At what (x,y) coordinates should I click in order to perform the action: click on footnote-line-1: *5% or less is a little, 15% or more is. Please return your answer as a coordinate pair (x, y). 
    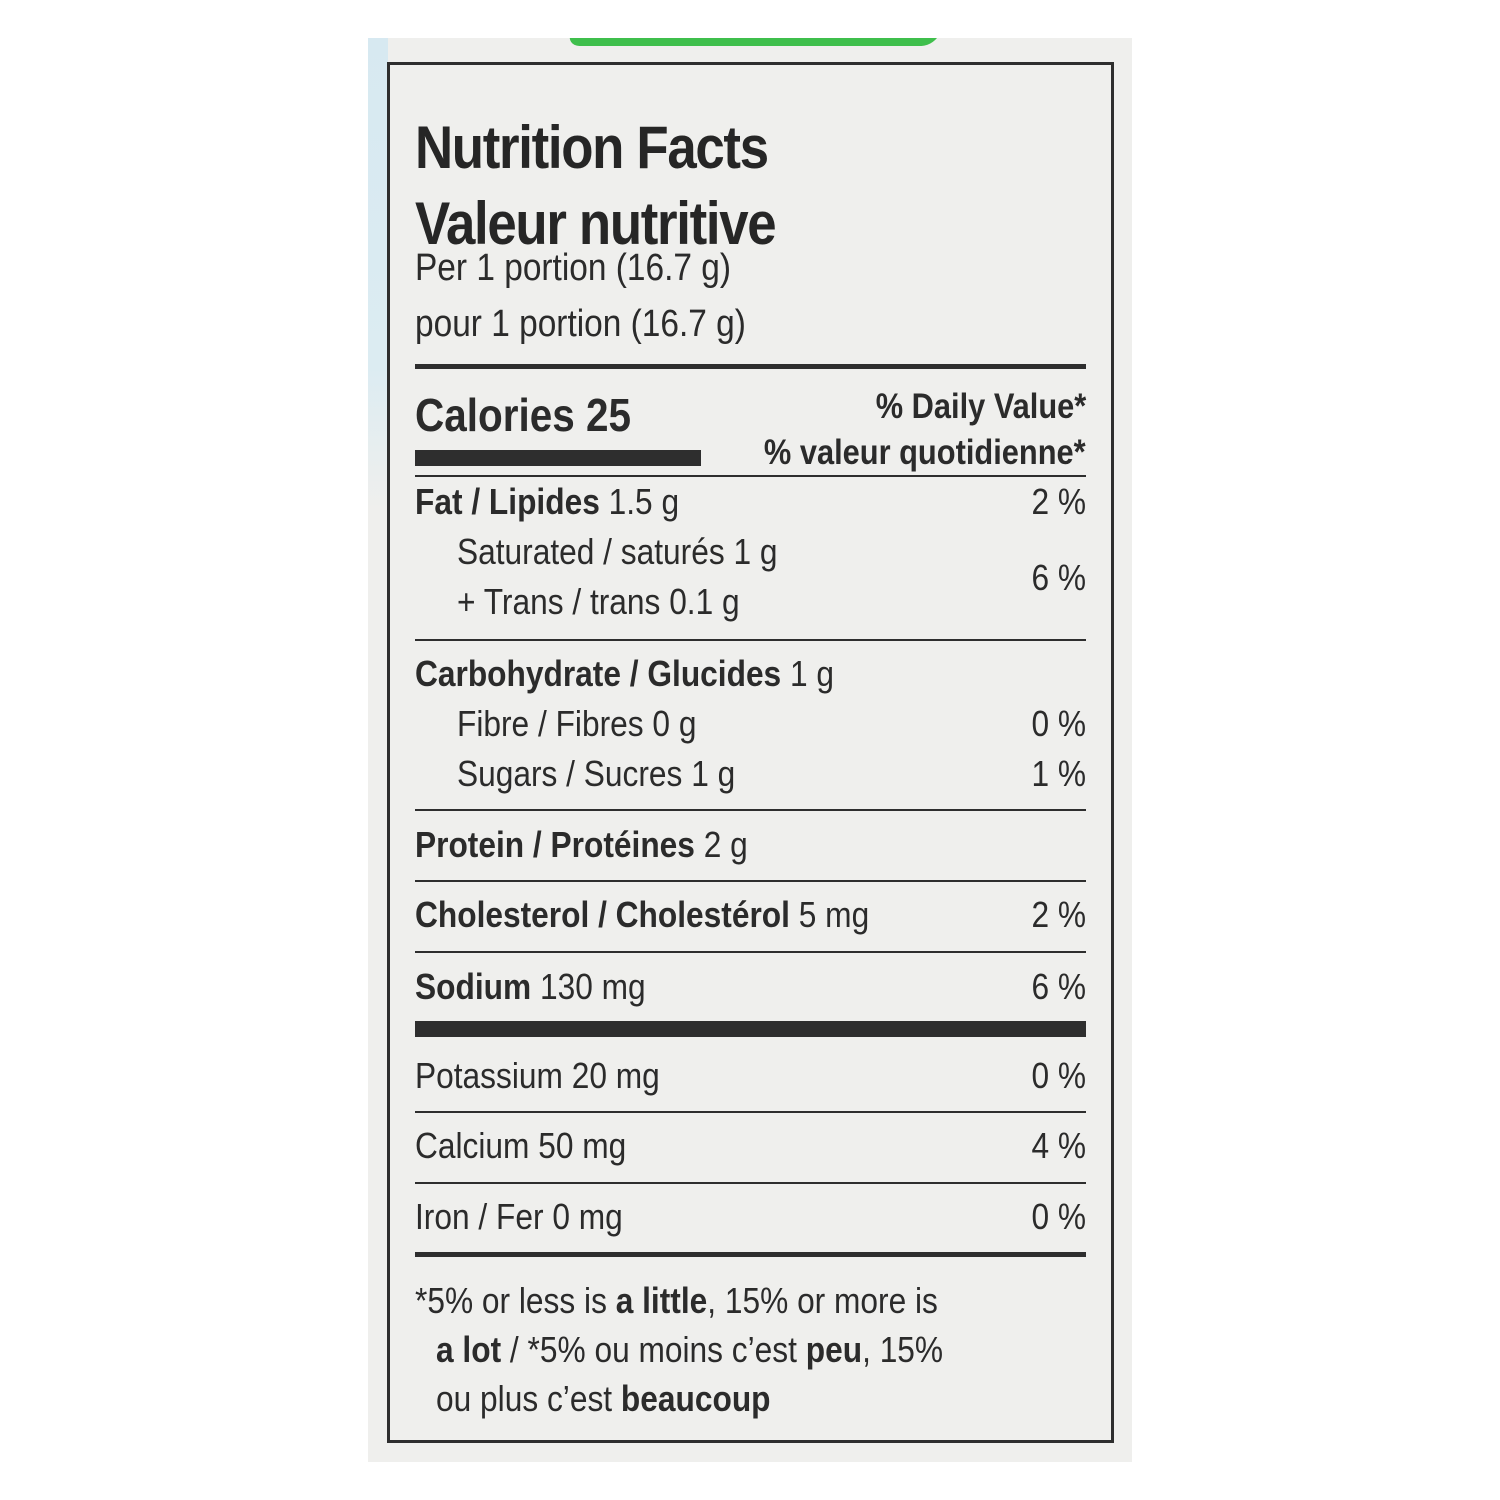
    Looking at the image, I should click on (676, 1300).